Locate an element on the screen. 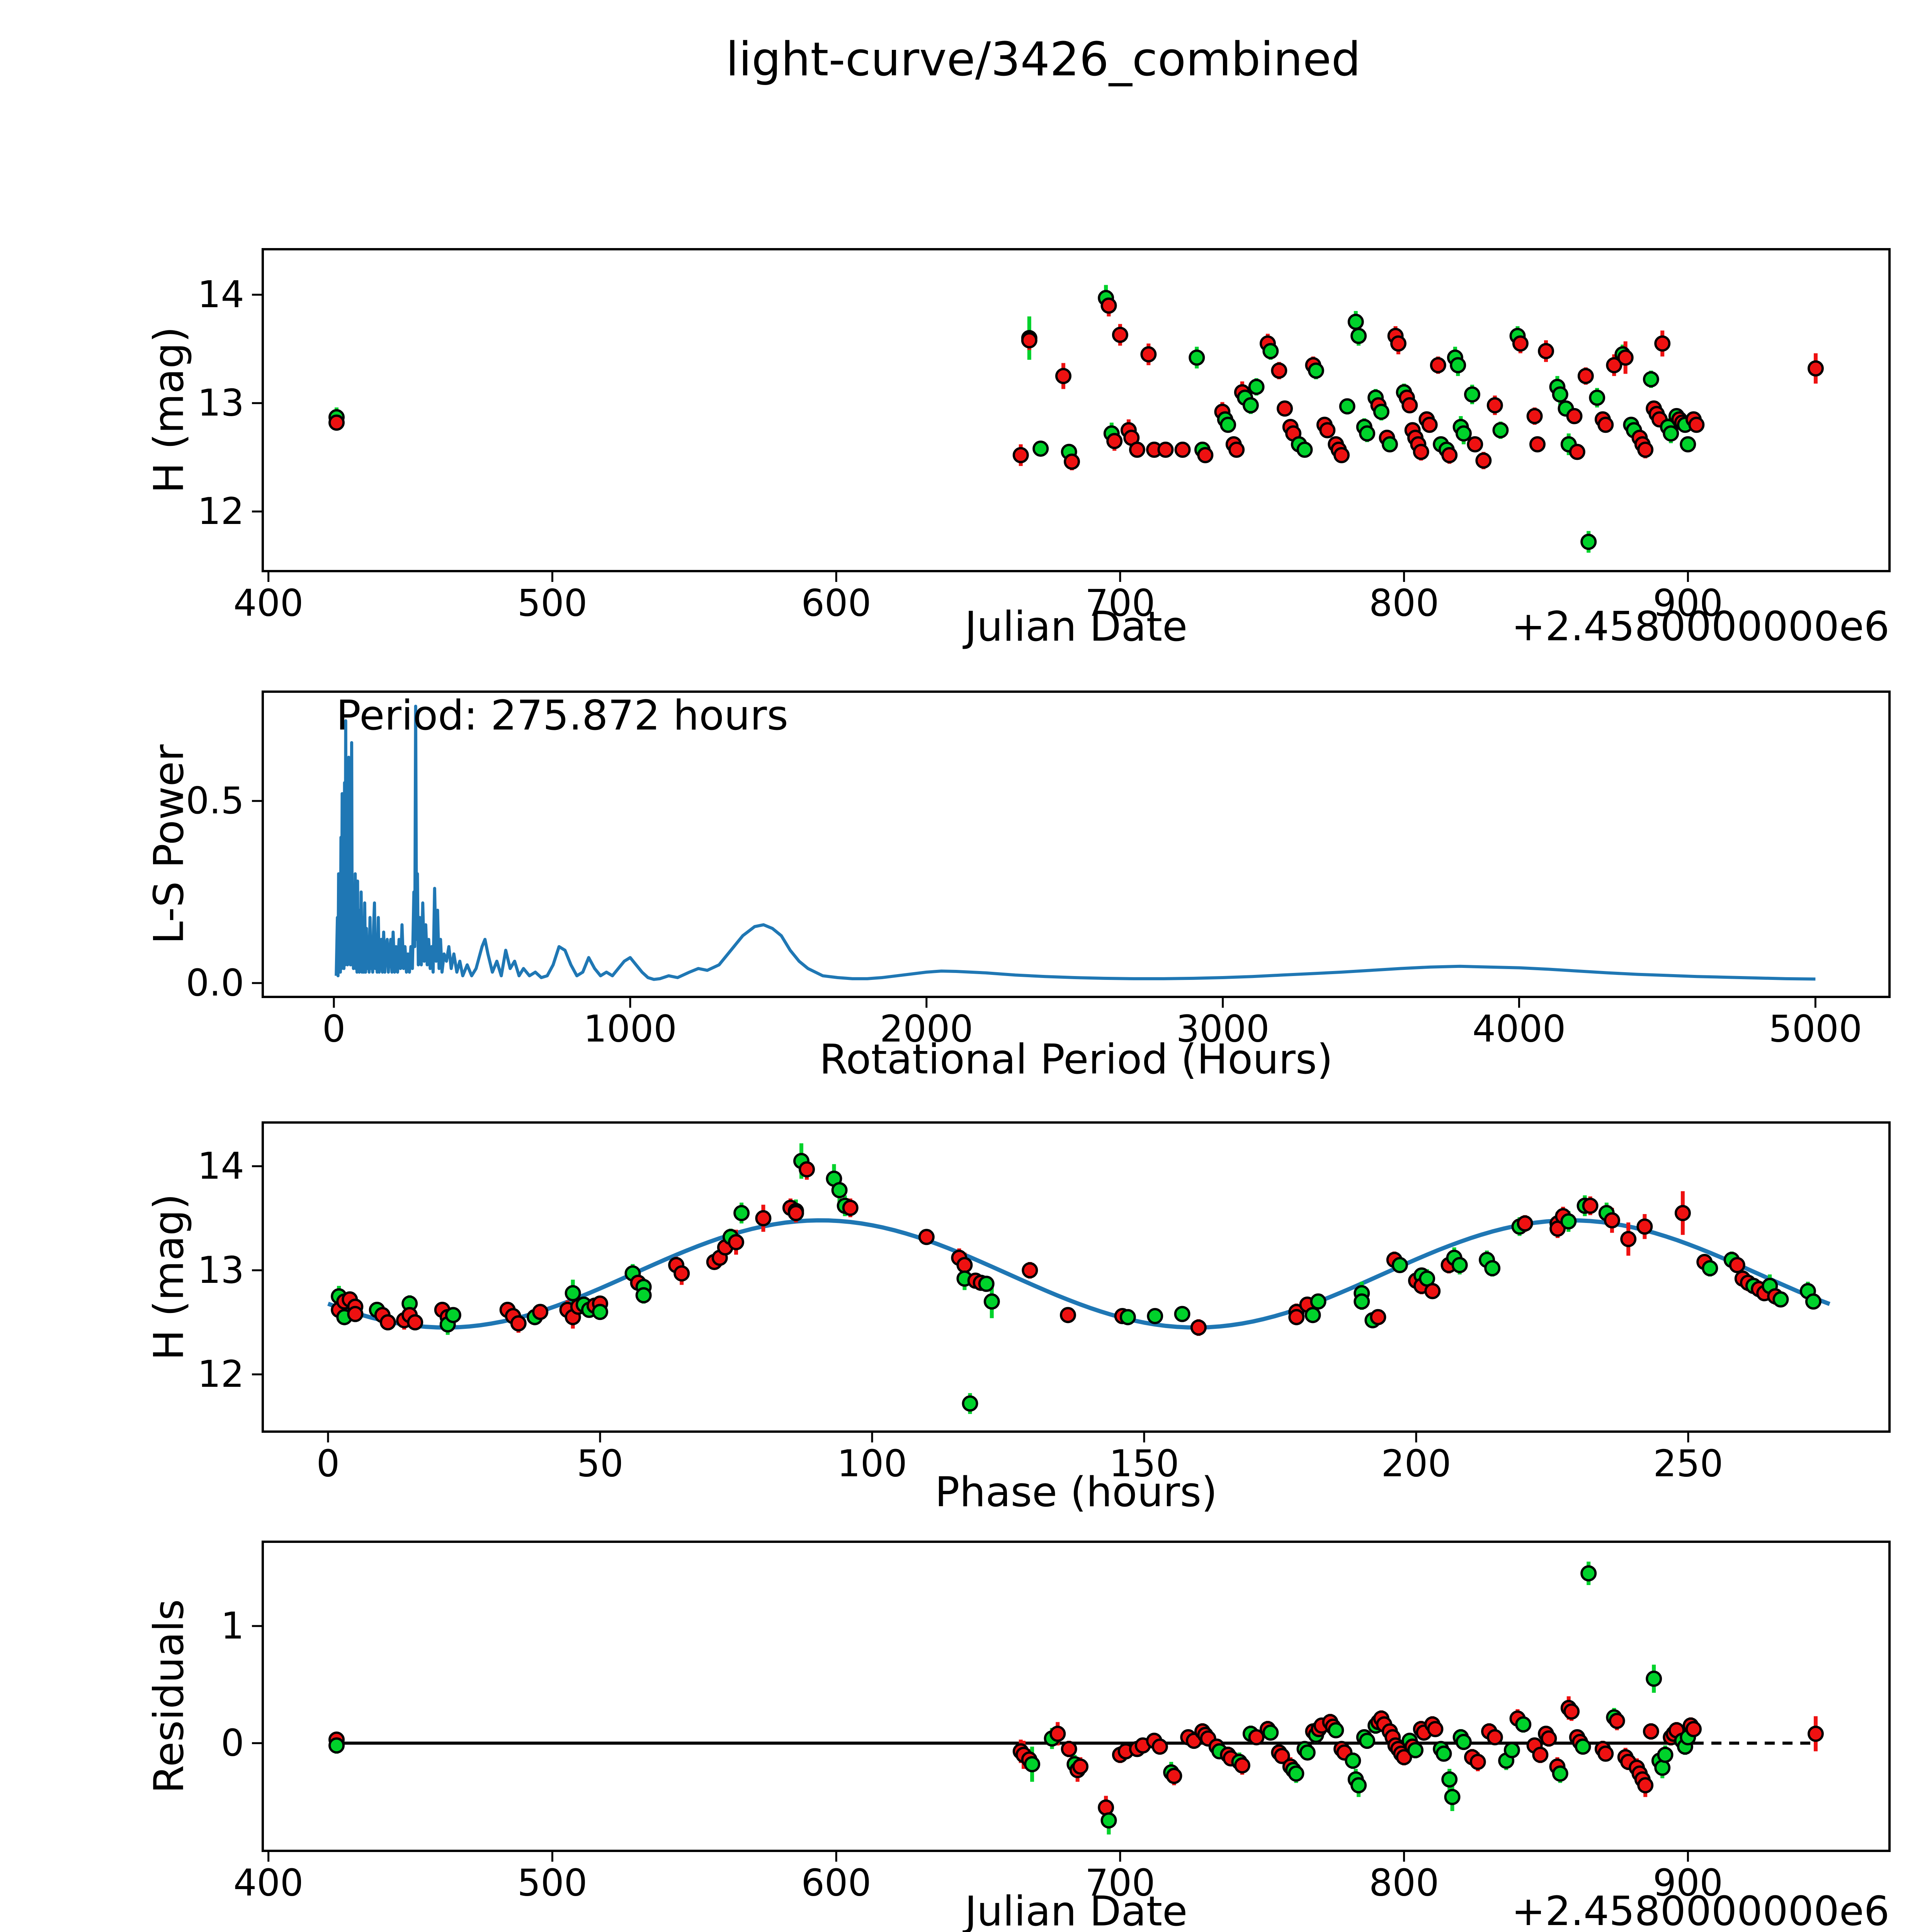  x-tick-label: 100 is located at coordinates (872, 1464).